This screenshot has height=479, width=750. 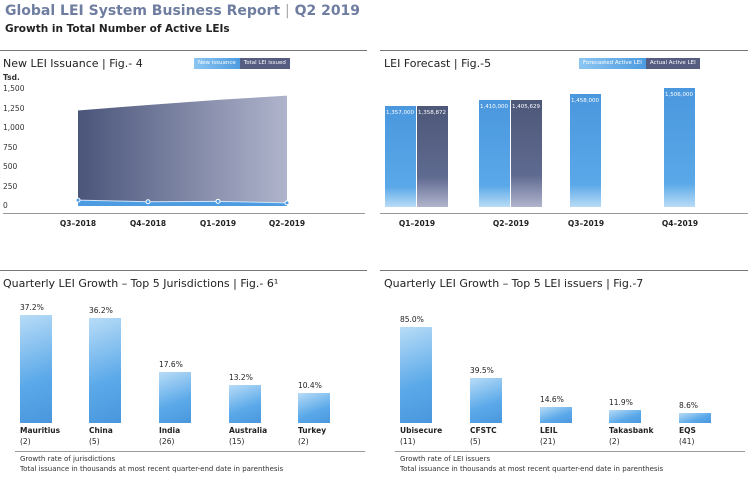 I want to click on bar-value-label: 1,458,000, so click(x=585, y=100).